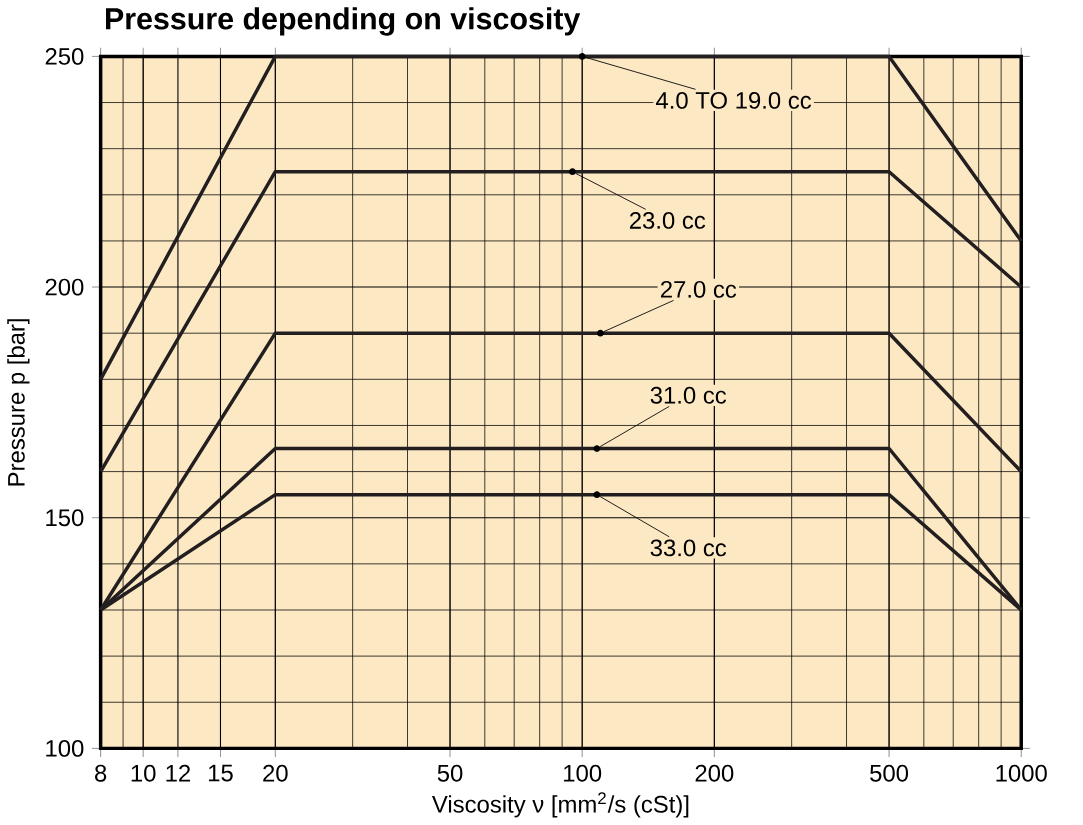  I want to click on x-tick-label: 200, so click(714, 773).